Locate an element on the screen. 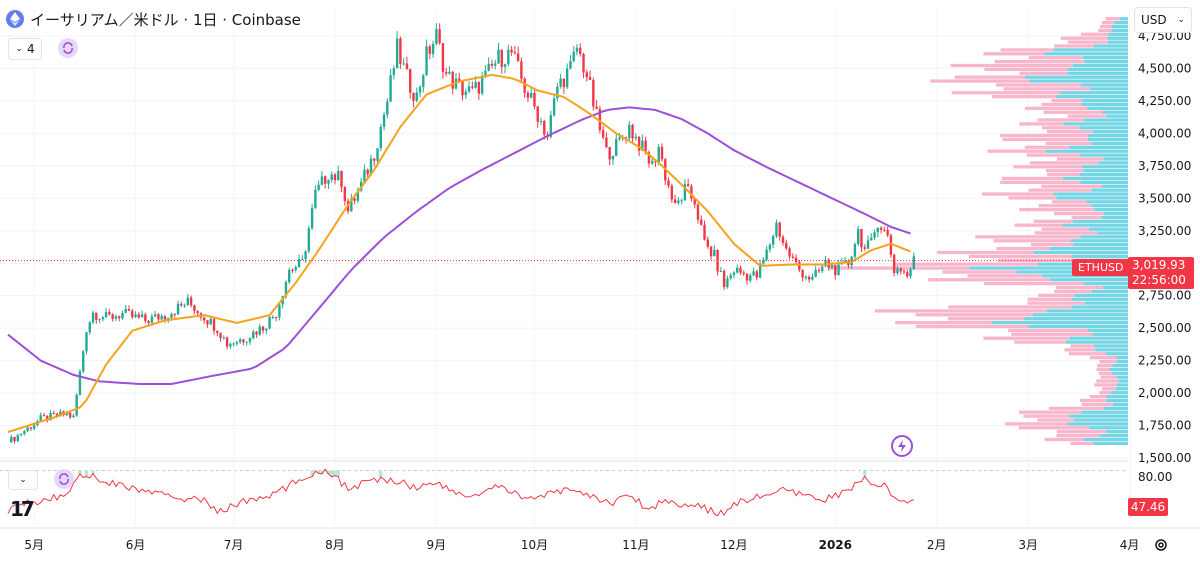  y-tick-label: 3,750.00 is located at coordinates (1164, 166).